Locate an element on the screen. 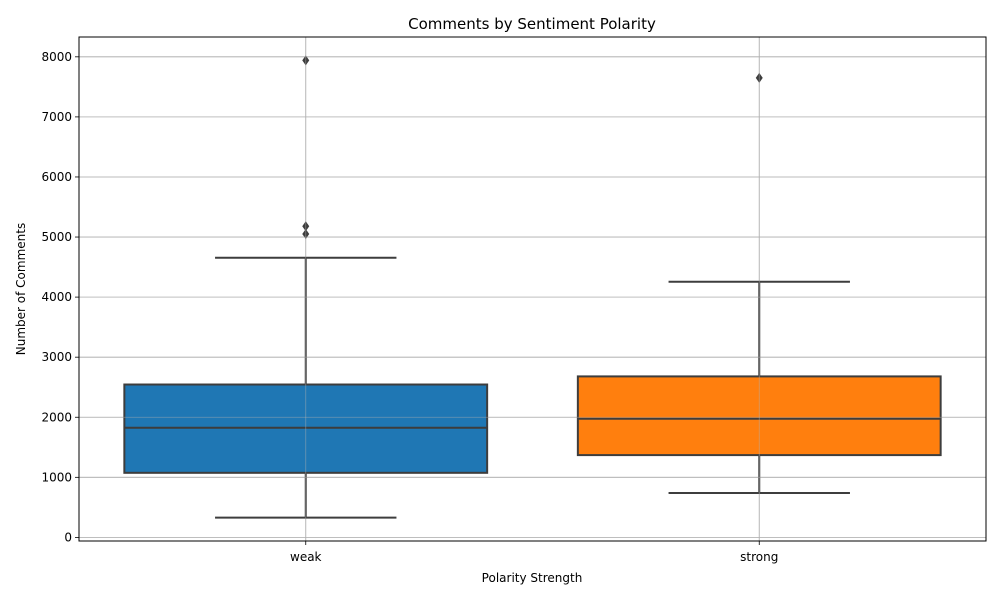  y-tick-label: 8000 is located at coordinates (56, 57).